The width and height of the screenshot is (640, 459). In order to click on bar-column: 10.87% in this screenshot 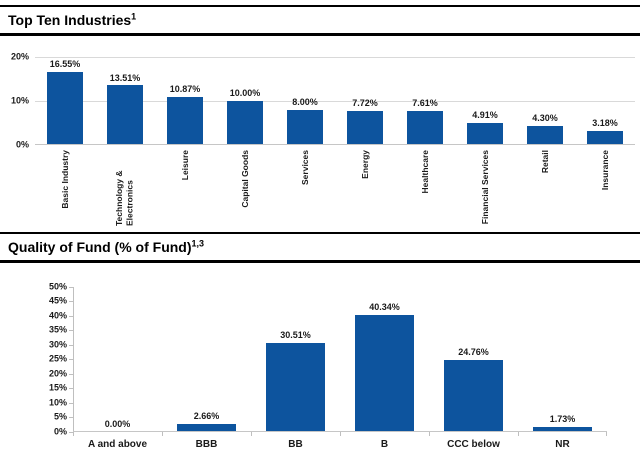, I will do `click(185, 101)`.